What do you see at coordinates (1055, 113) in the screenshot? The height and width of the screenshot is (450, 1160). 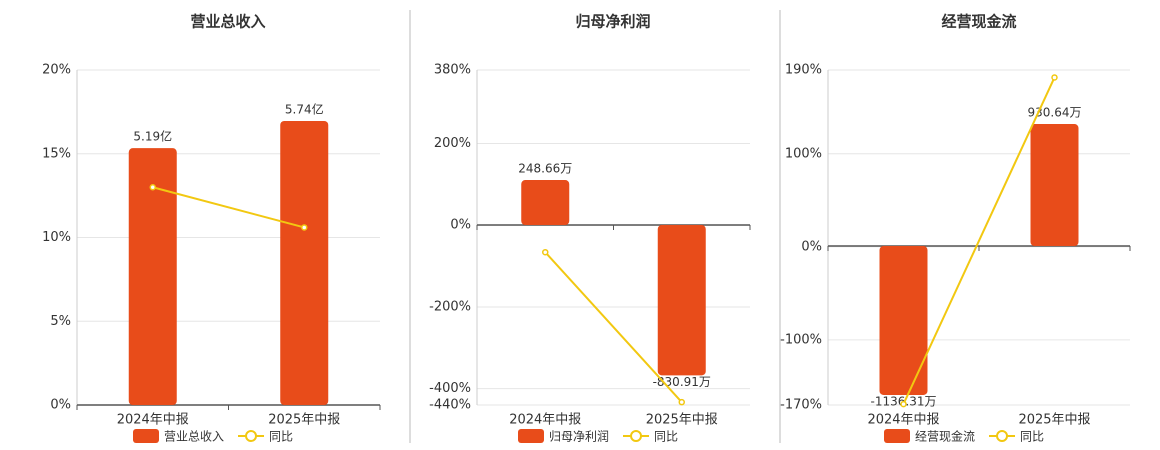 I see `value-label: 930.64万` at bounding box center [1055, 113].